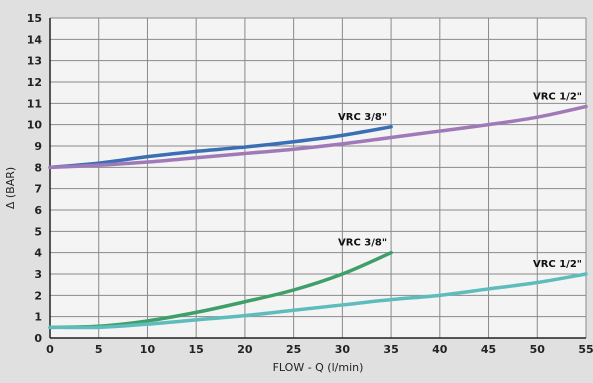 The image size is (593, 383). Describe the element at coordinates (35, 125) in the screenshot. I see `y-tick-label: 10` at that location.